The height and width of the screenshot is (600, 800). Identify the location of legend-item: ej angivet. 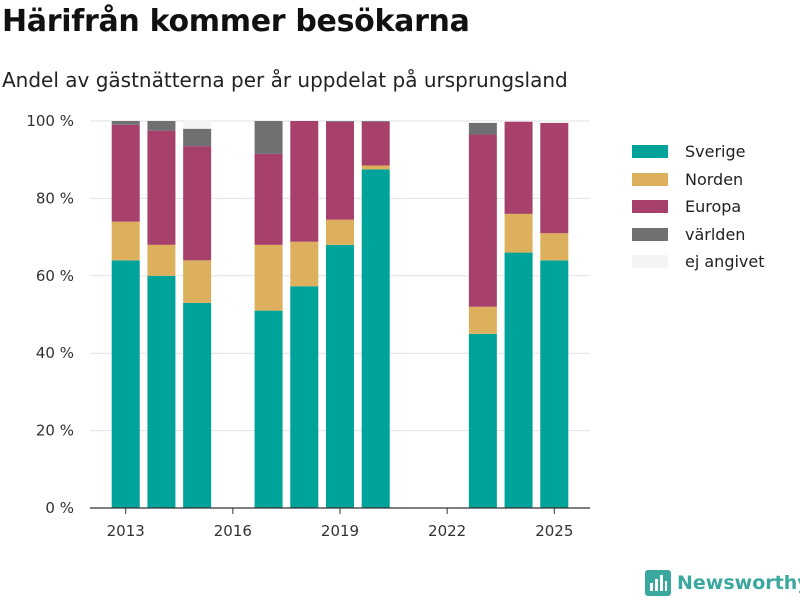
(698, 262).